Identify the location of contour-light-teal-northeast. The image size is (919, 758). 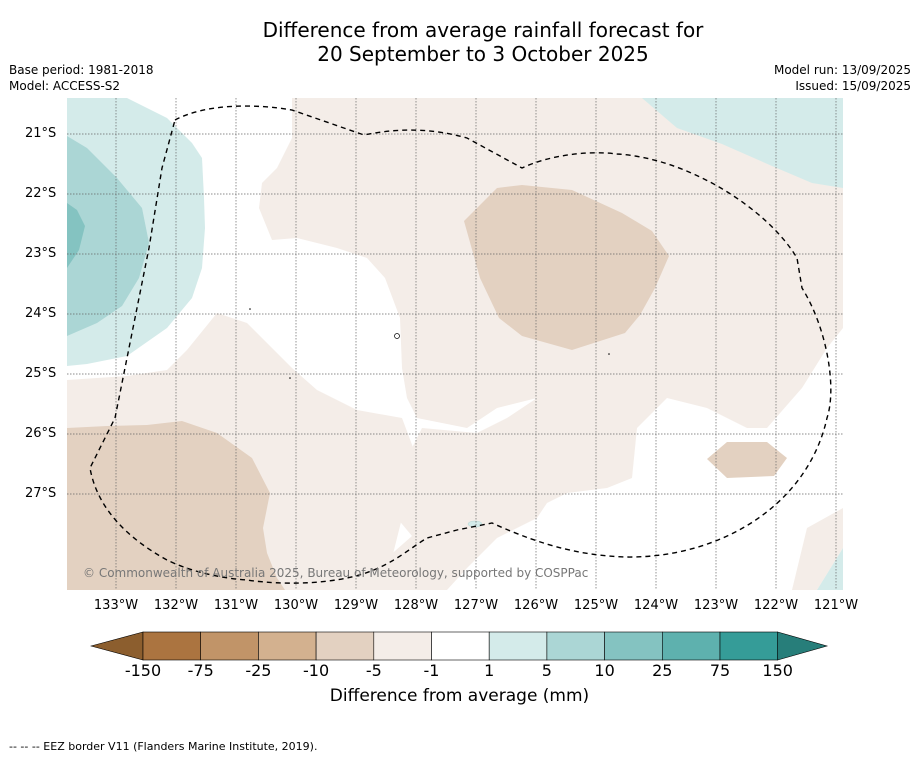
(742, 143).